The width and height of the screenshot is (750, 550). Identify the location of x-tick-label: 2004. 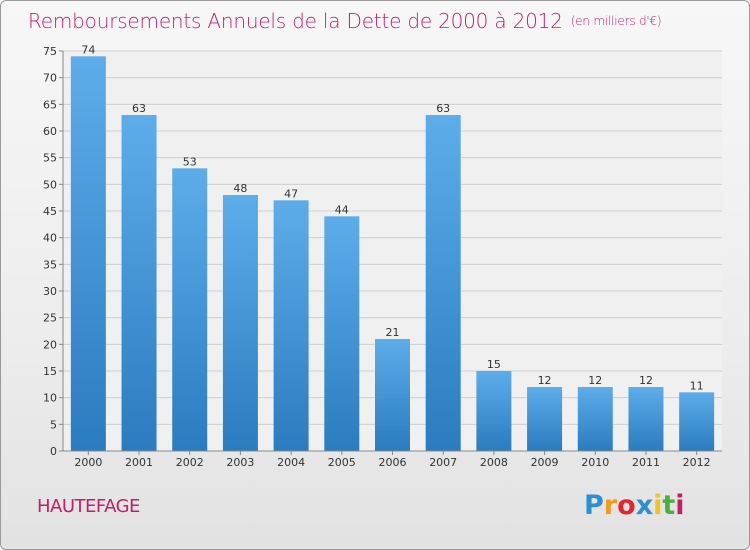
(291, 462).